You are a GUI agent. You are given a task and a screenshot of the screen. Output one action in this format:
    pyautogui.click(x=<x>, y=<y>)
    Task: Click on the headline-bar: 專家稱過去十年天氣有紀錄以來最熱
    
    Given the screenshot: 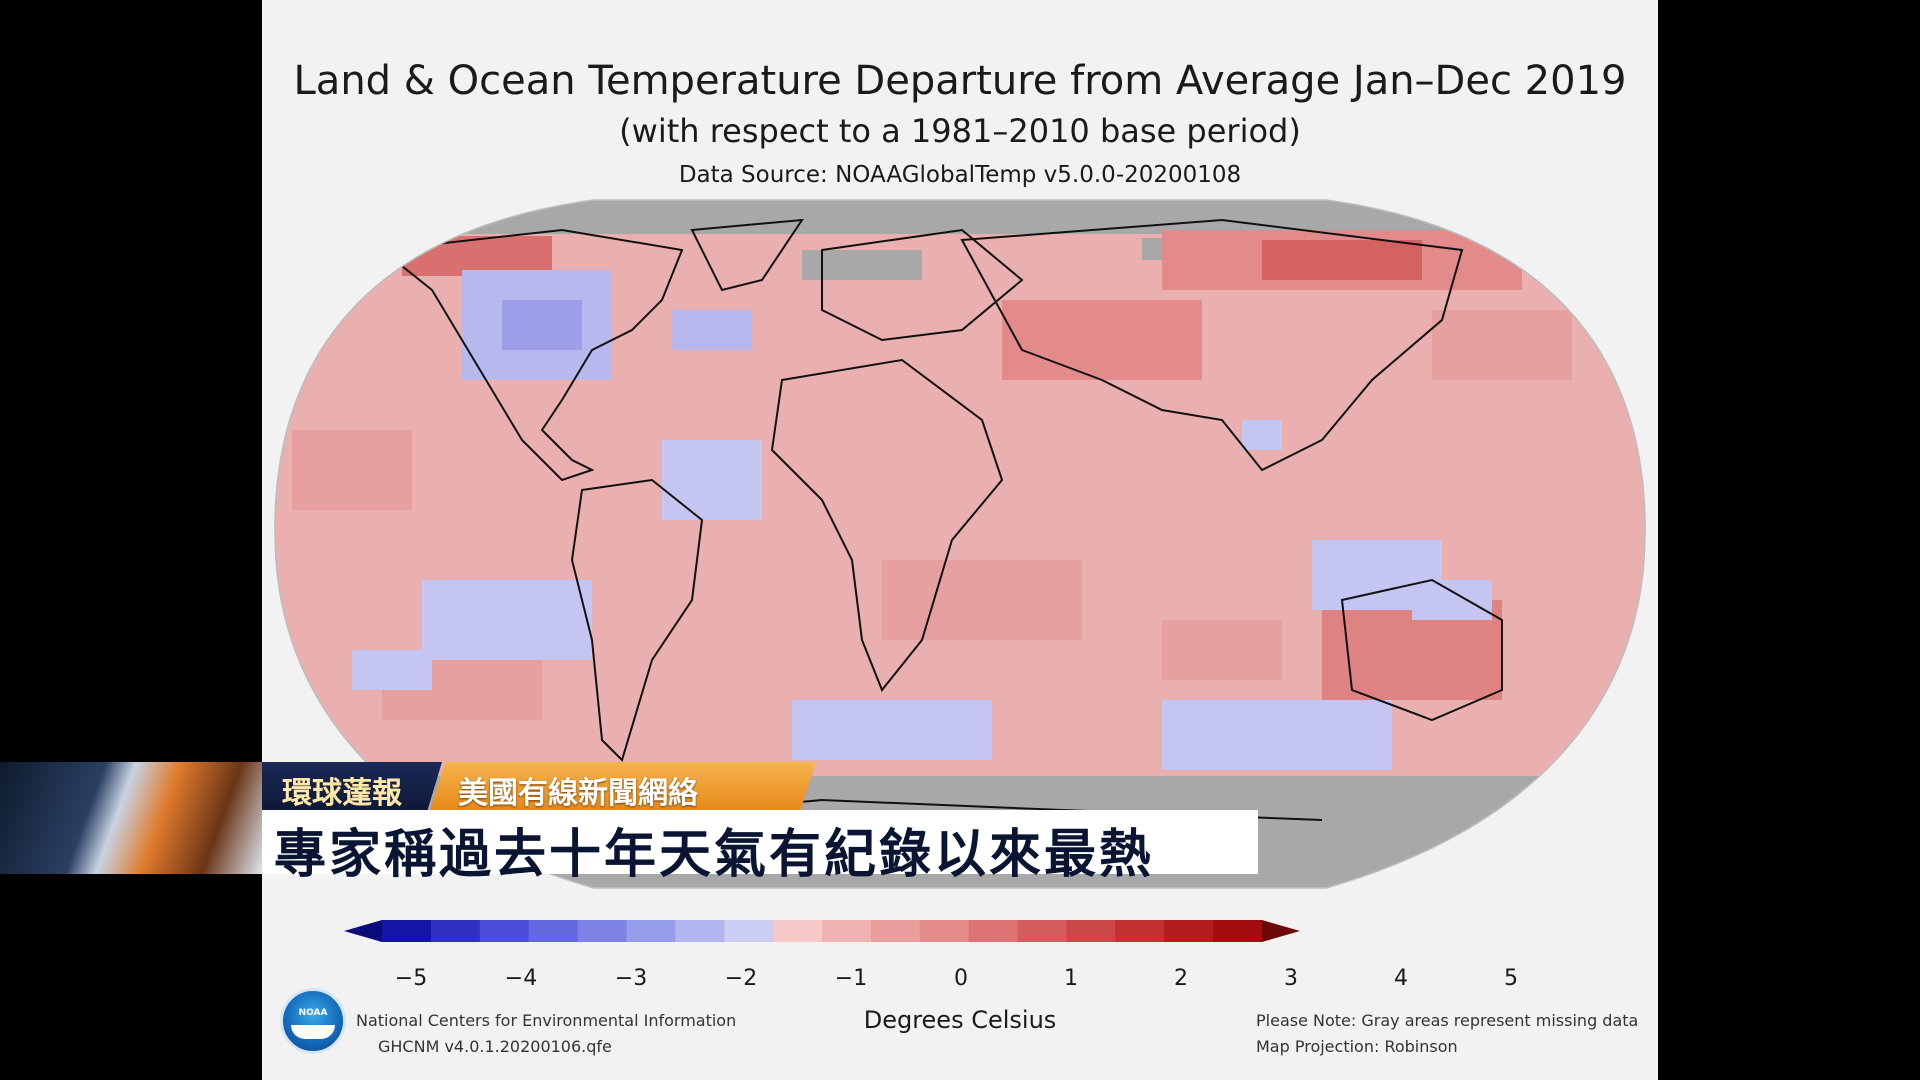 What is the action you would take?
    pyautogui.click(x=760, y=847)
    